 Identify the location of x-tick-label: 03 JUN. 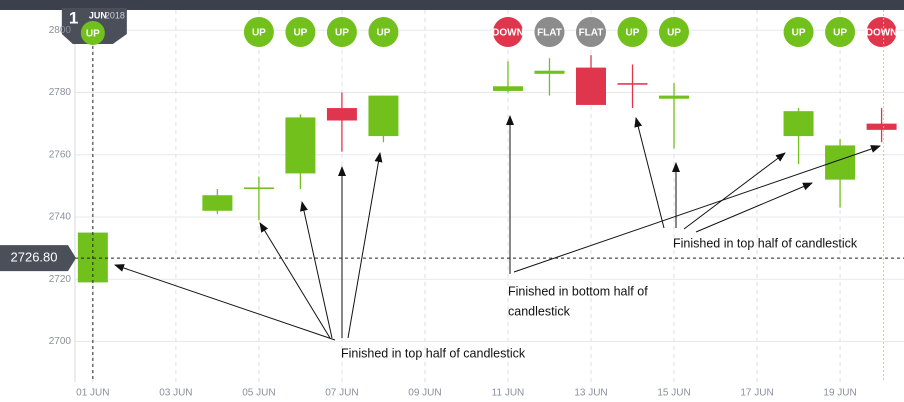
(175, 393).